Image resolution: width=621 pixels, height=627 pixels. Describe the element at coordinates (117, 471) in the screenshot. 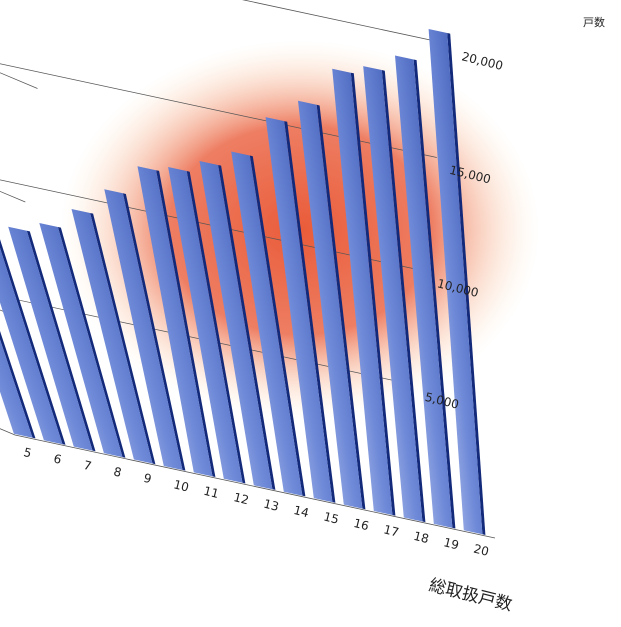

I see `x-tick-label: 8` at that location.